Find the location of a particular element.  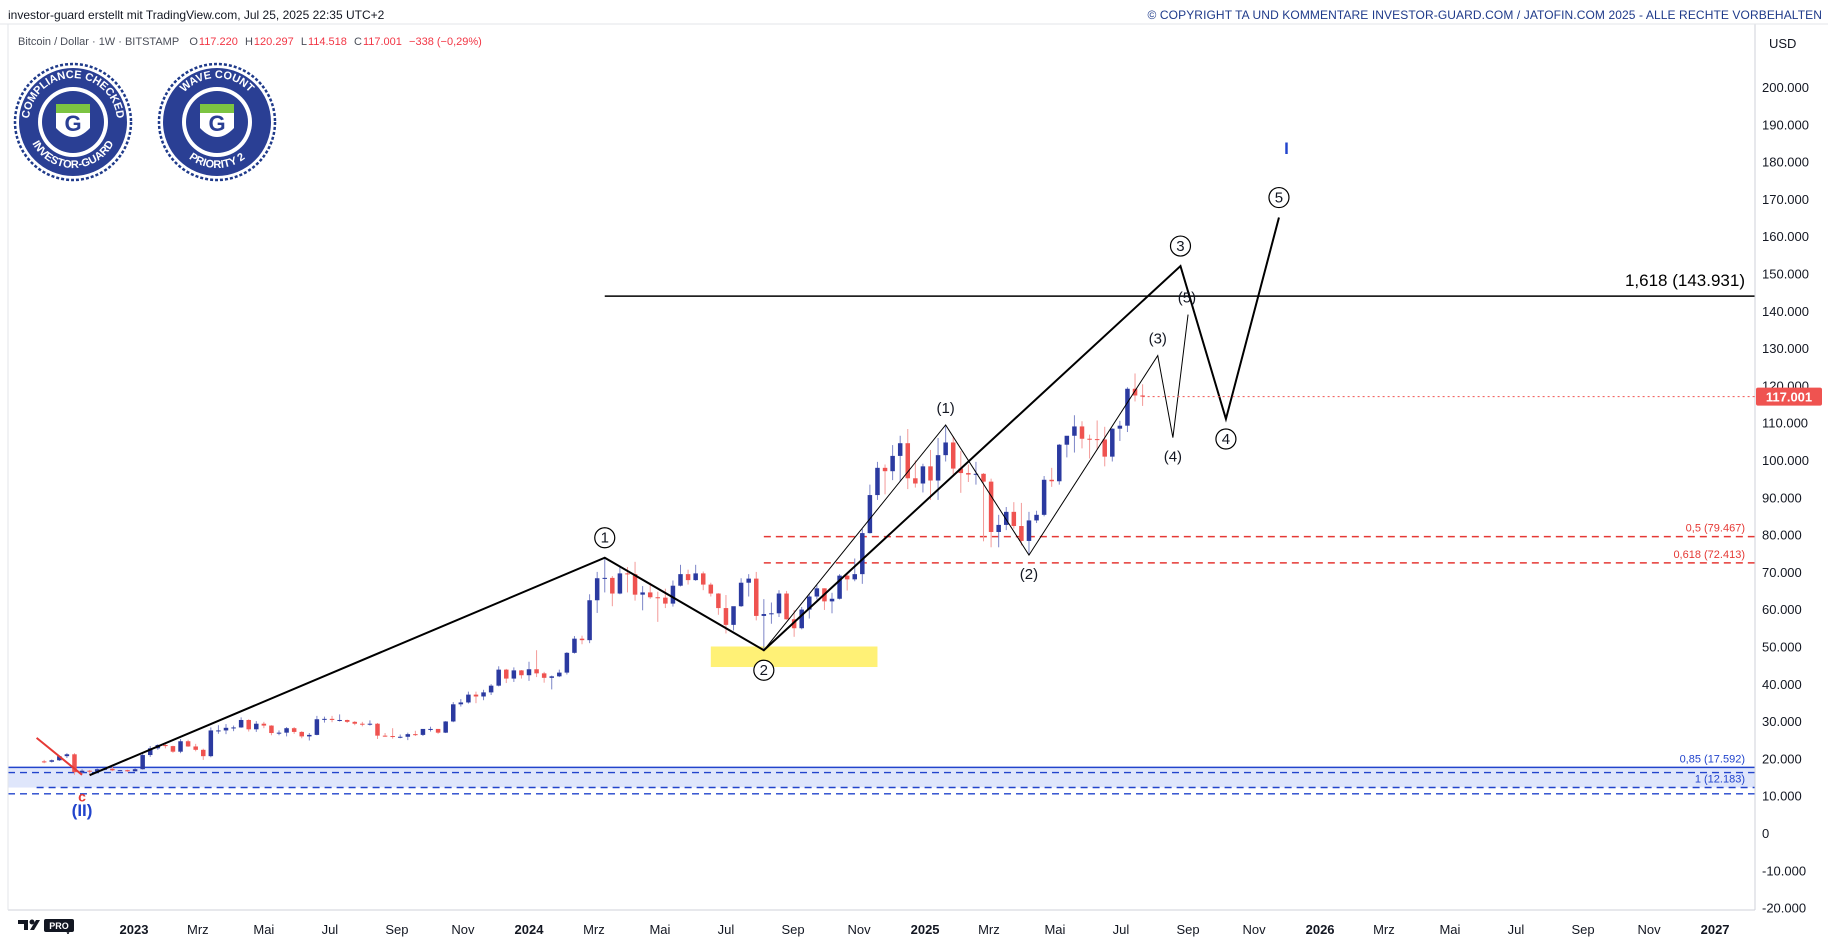

symbol-name: Bitcoin / Dollar · 1W · BITSTAMP is located at coordinates (99, 42).